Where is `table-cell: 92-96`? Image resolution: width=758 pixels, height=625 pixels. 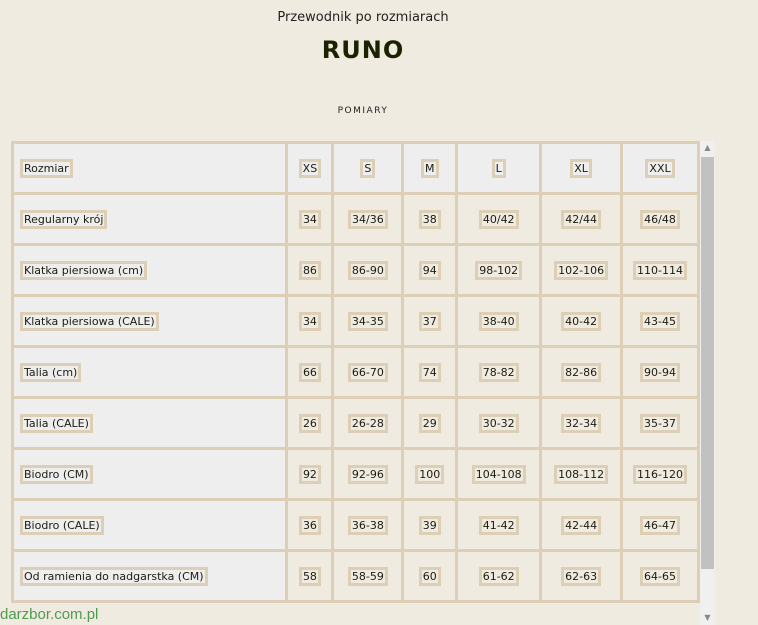
table-cell: 92-96 is located at coordinates (368, 474).